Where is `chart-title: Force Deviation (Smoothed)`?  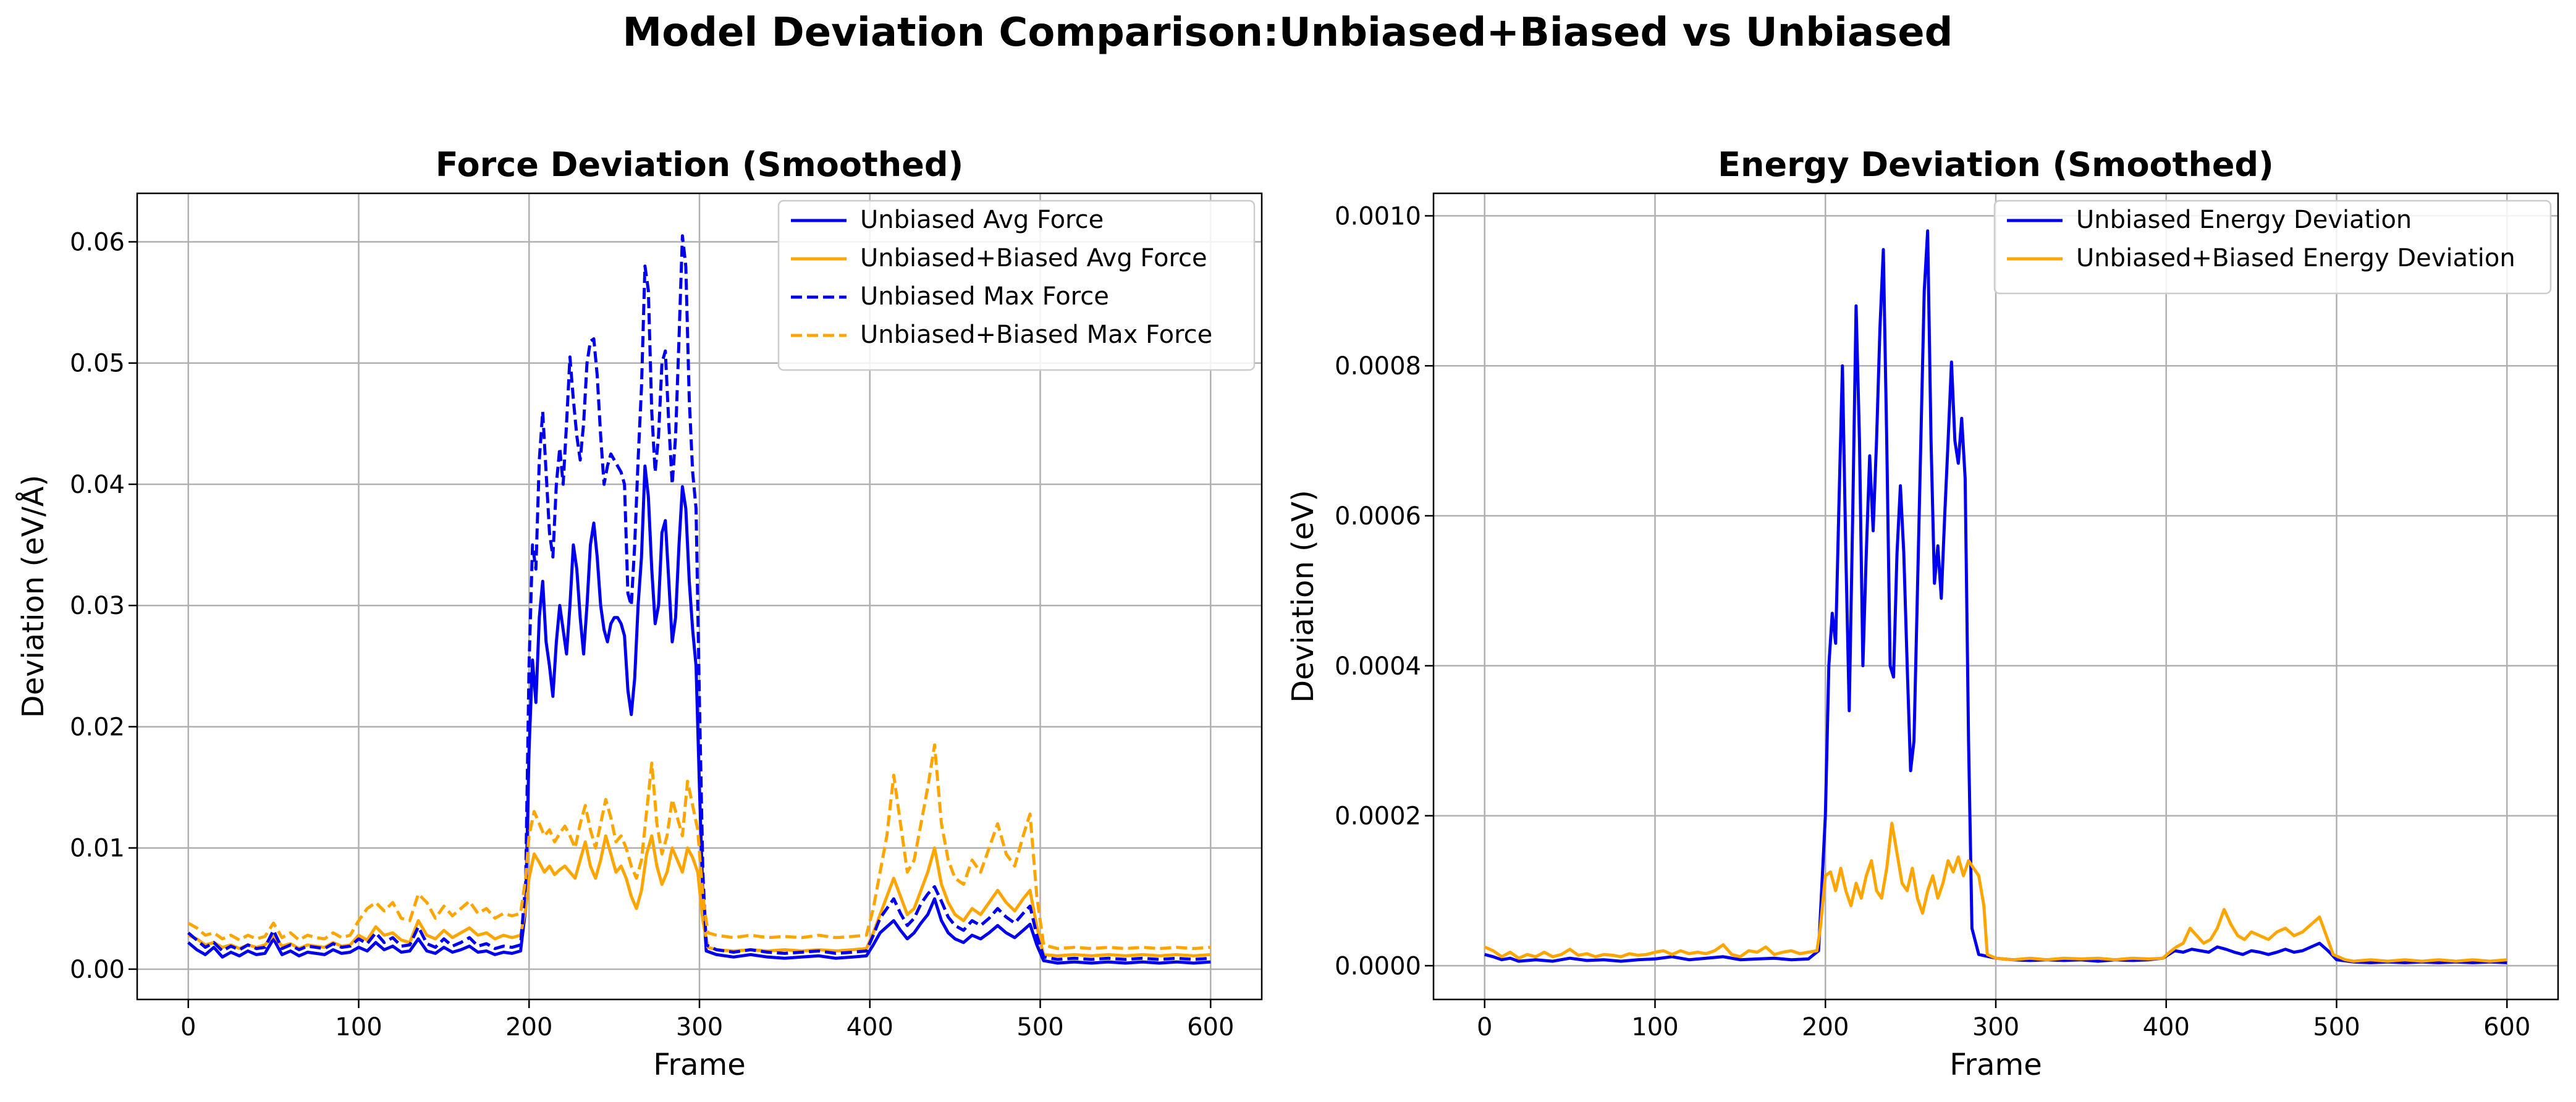 chart-title: Force Deviation (Smoothed) is located at coordinates (699, 164).